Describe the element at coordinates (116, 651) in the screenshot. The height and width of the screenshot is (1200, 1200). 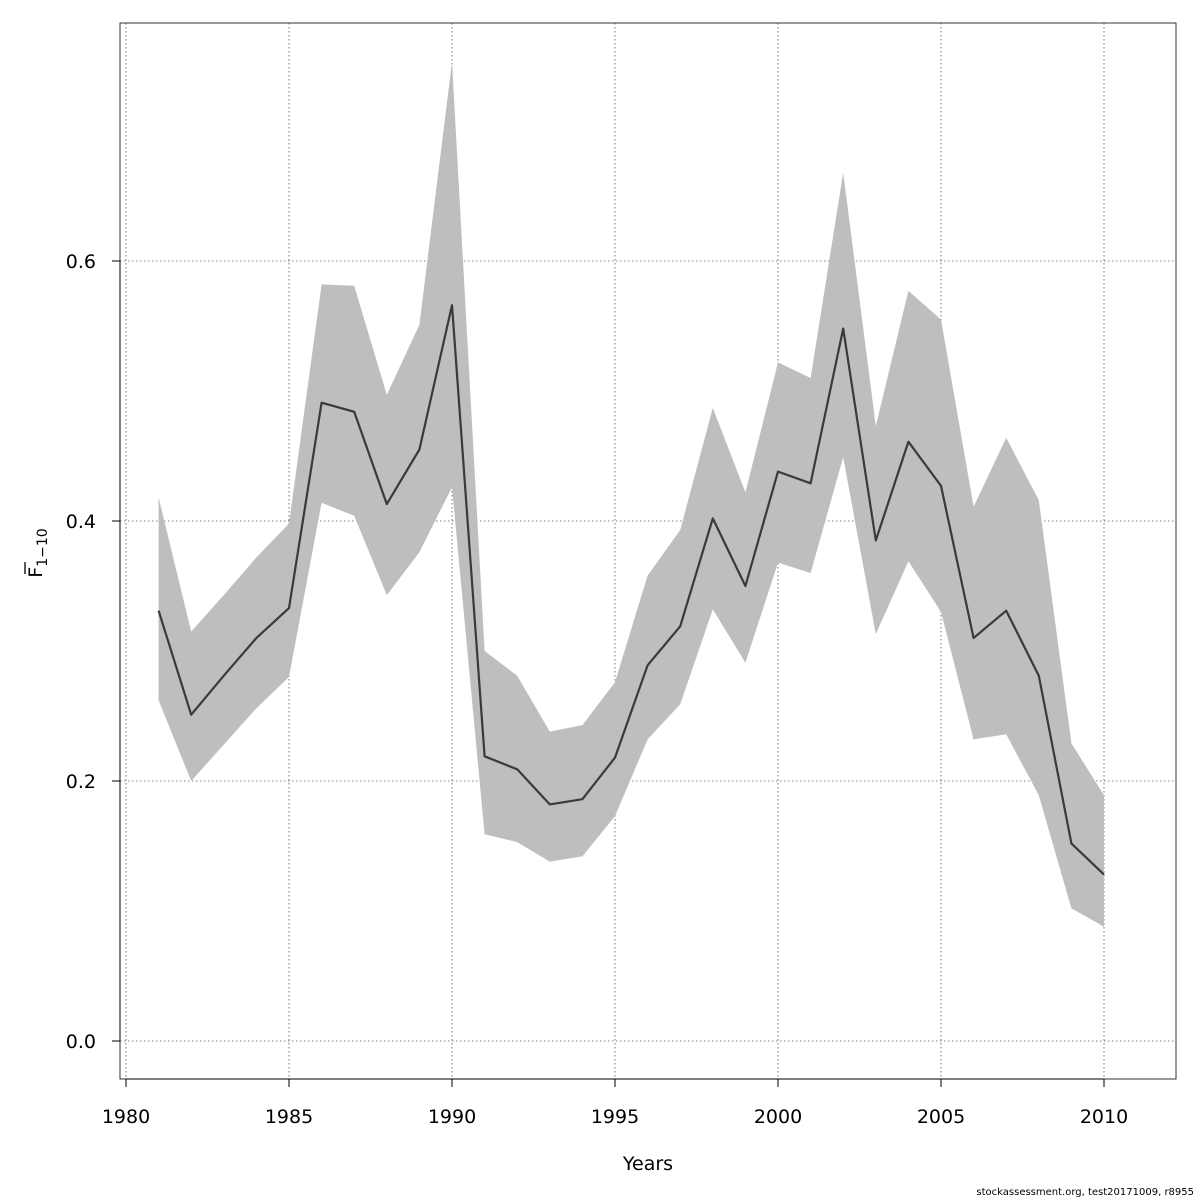
I see `y-axis` at that location.